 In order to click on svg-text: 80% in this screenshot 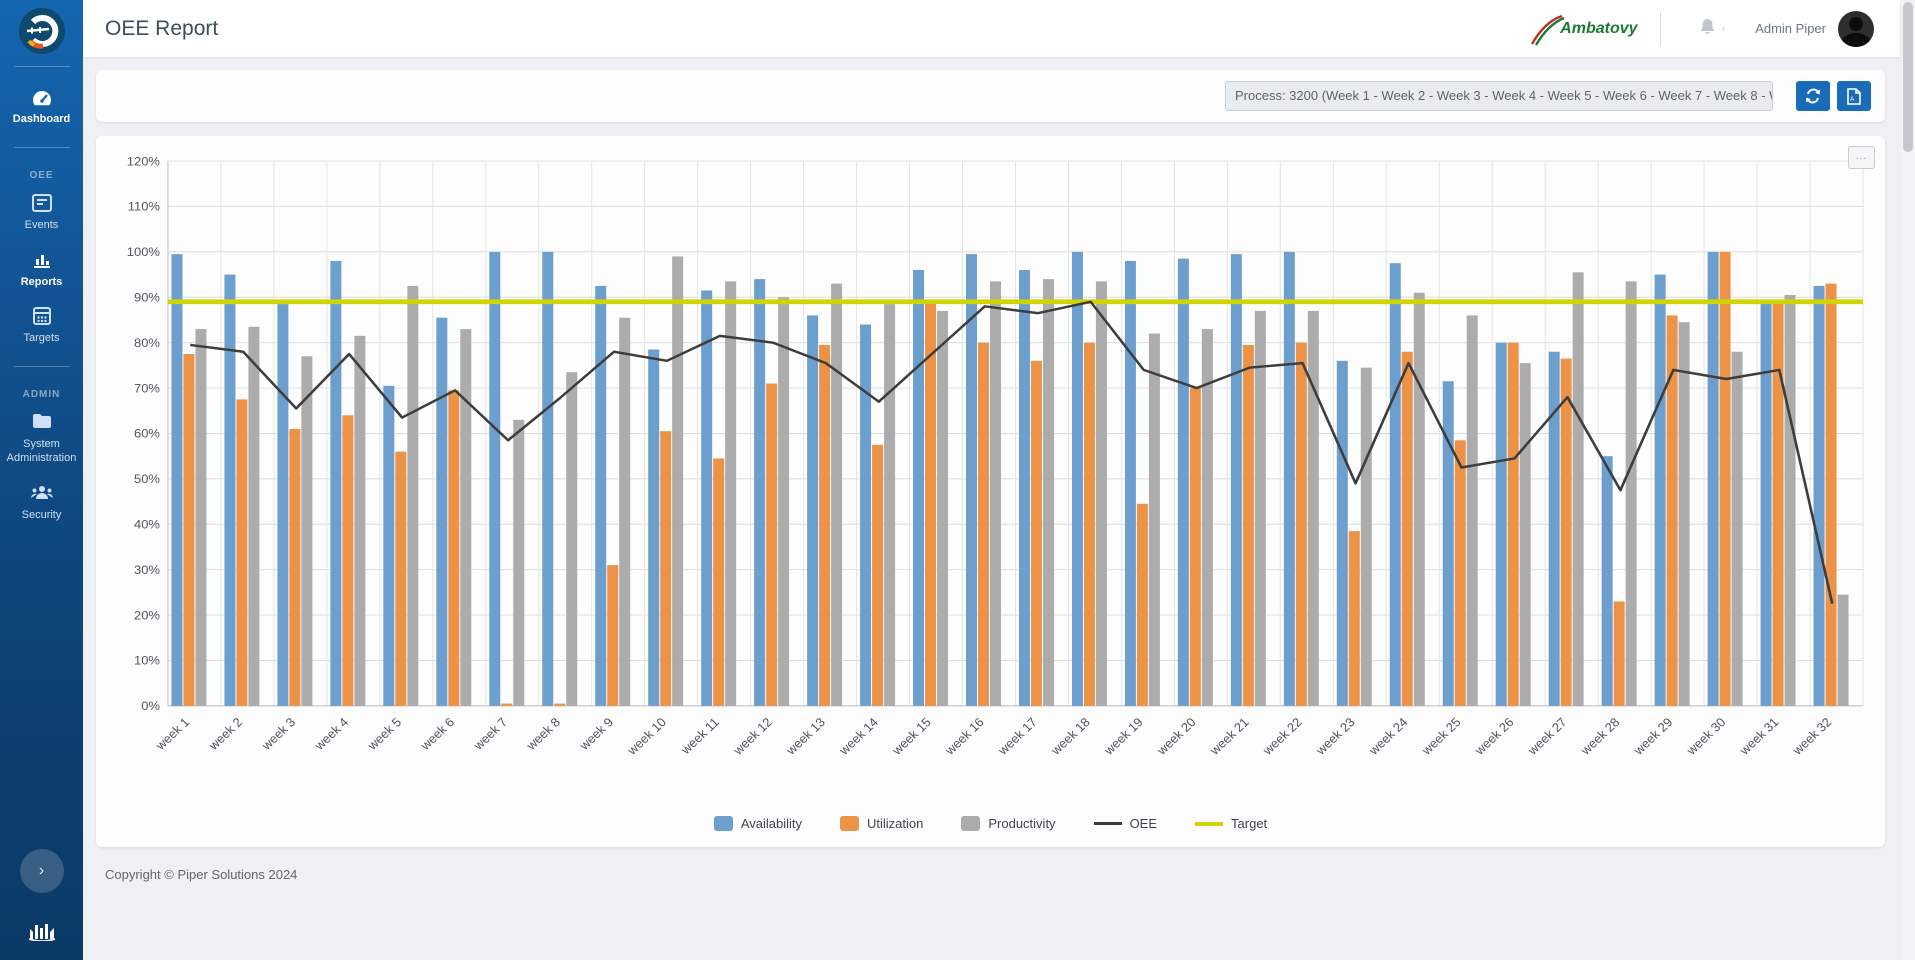, I will do `click(147, 343)`.